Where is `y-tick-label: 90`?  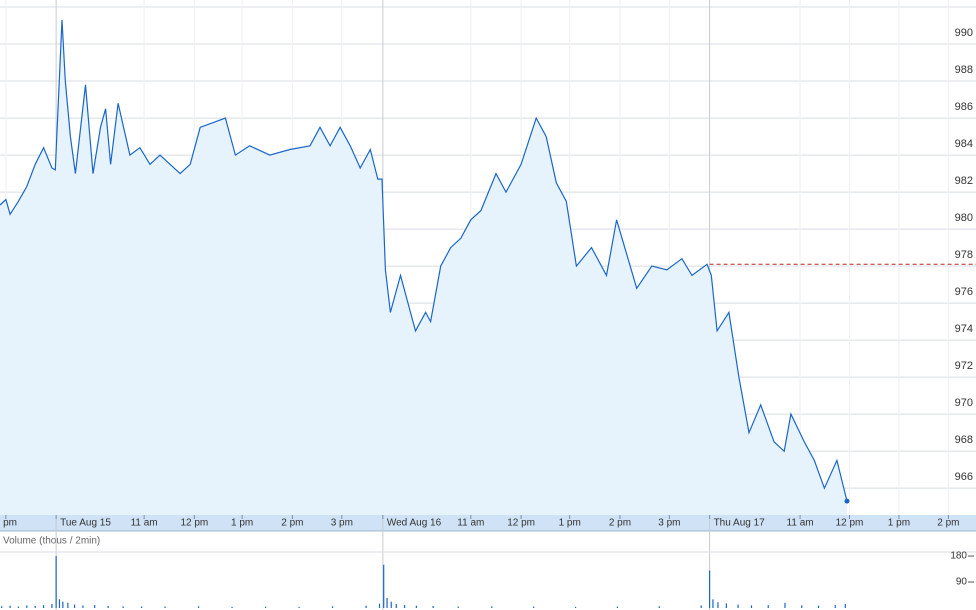
y-tick-label: 90 is located at coordinates (962, 582).